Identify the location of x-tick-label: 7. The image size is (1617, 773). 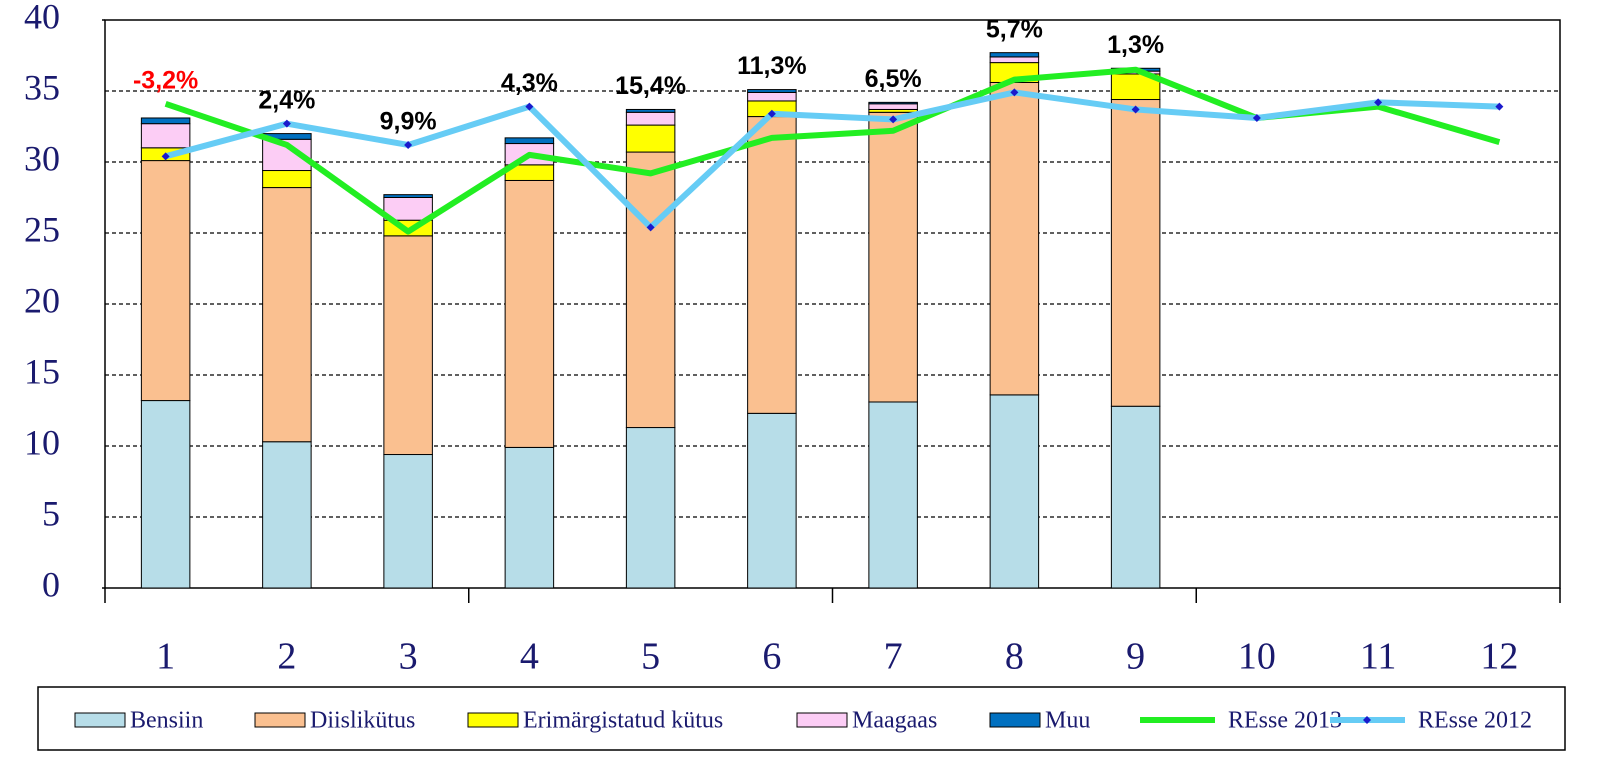
(893, 657).